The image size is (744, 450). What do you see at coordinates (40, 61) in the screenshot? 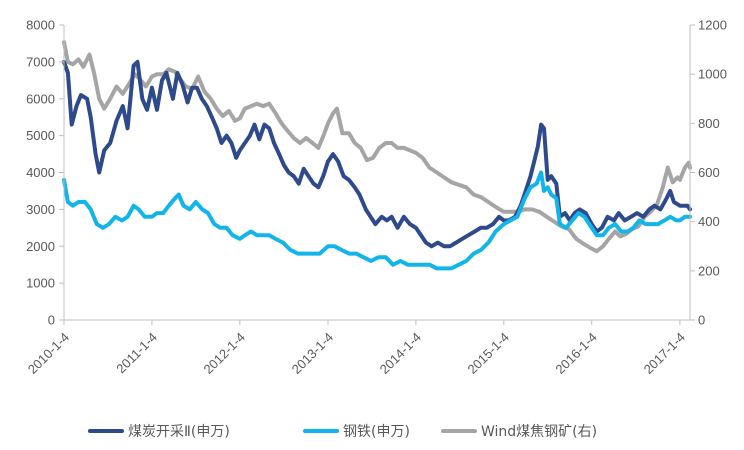
I see `y-tick-label-left: 7000` at bounding box center [40, 61].